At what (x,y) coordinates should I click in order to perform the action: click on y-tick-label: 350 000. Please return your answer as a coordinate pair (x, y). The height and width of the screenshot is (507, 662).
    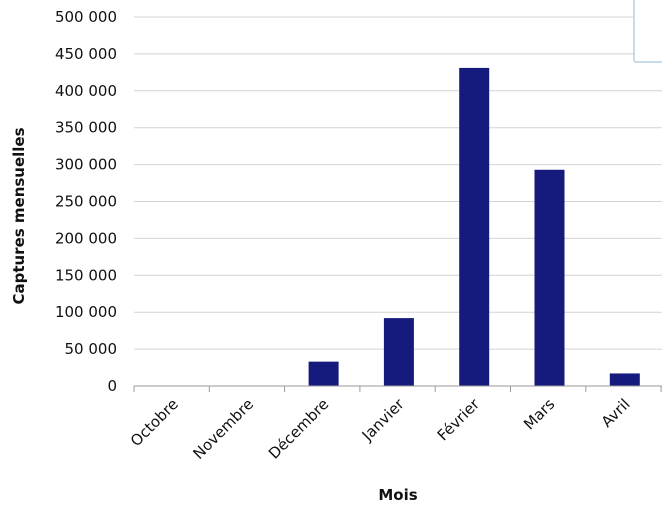
    Looking at the image, I should click on (86, 128).